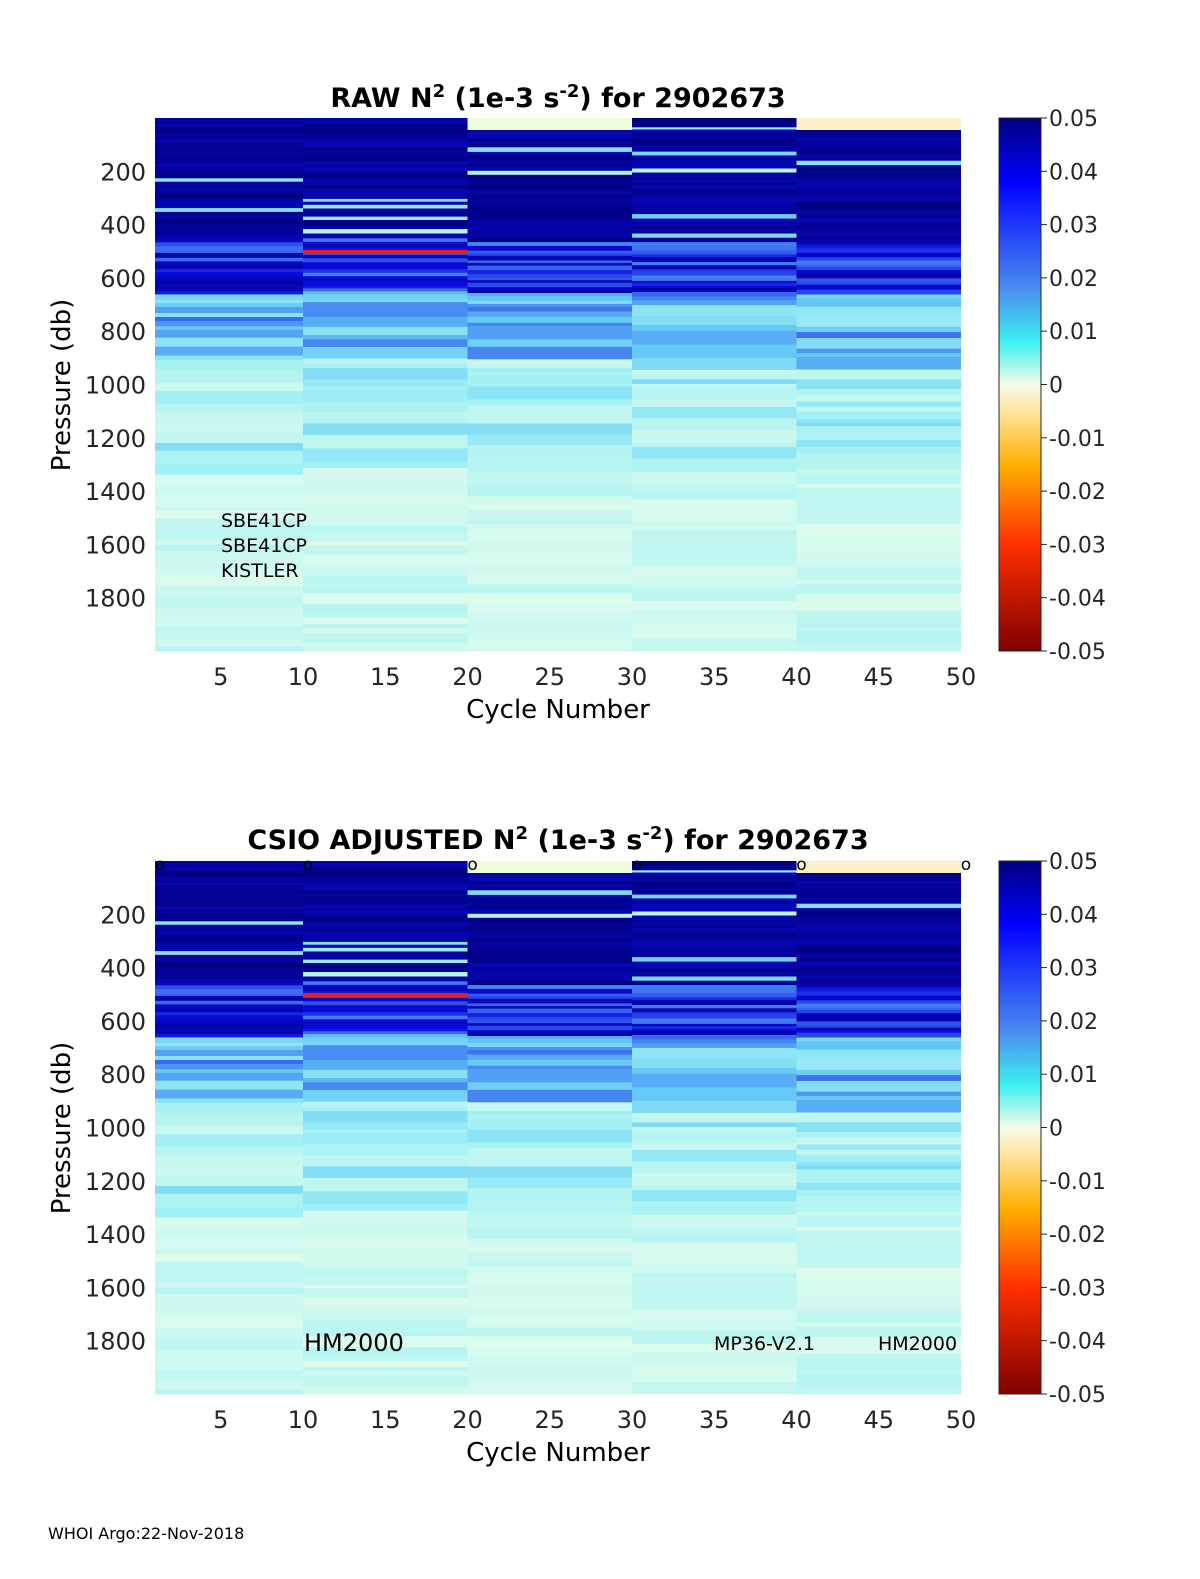  I want to click on x-tick-label: 15, so click(385, 677).